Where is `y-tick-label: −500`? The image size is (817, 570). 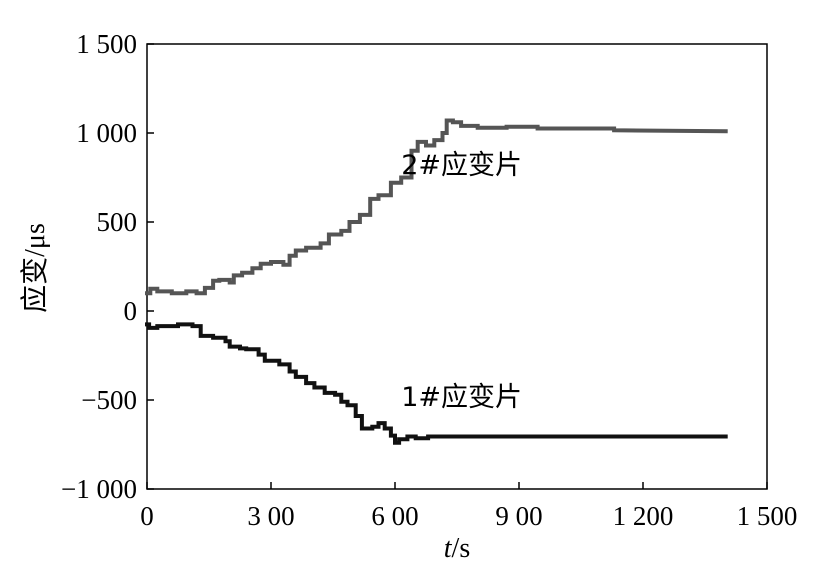 y-tick-label: −500 is located at coordinates (109, 400).